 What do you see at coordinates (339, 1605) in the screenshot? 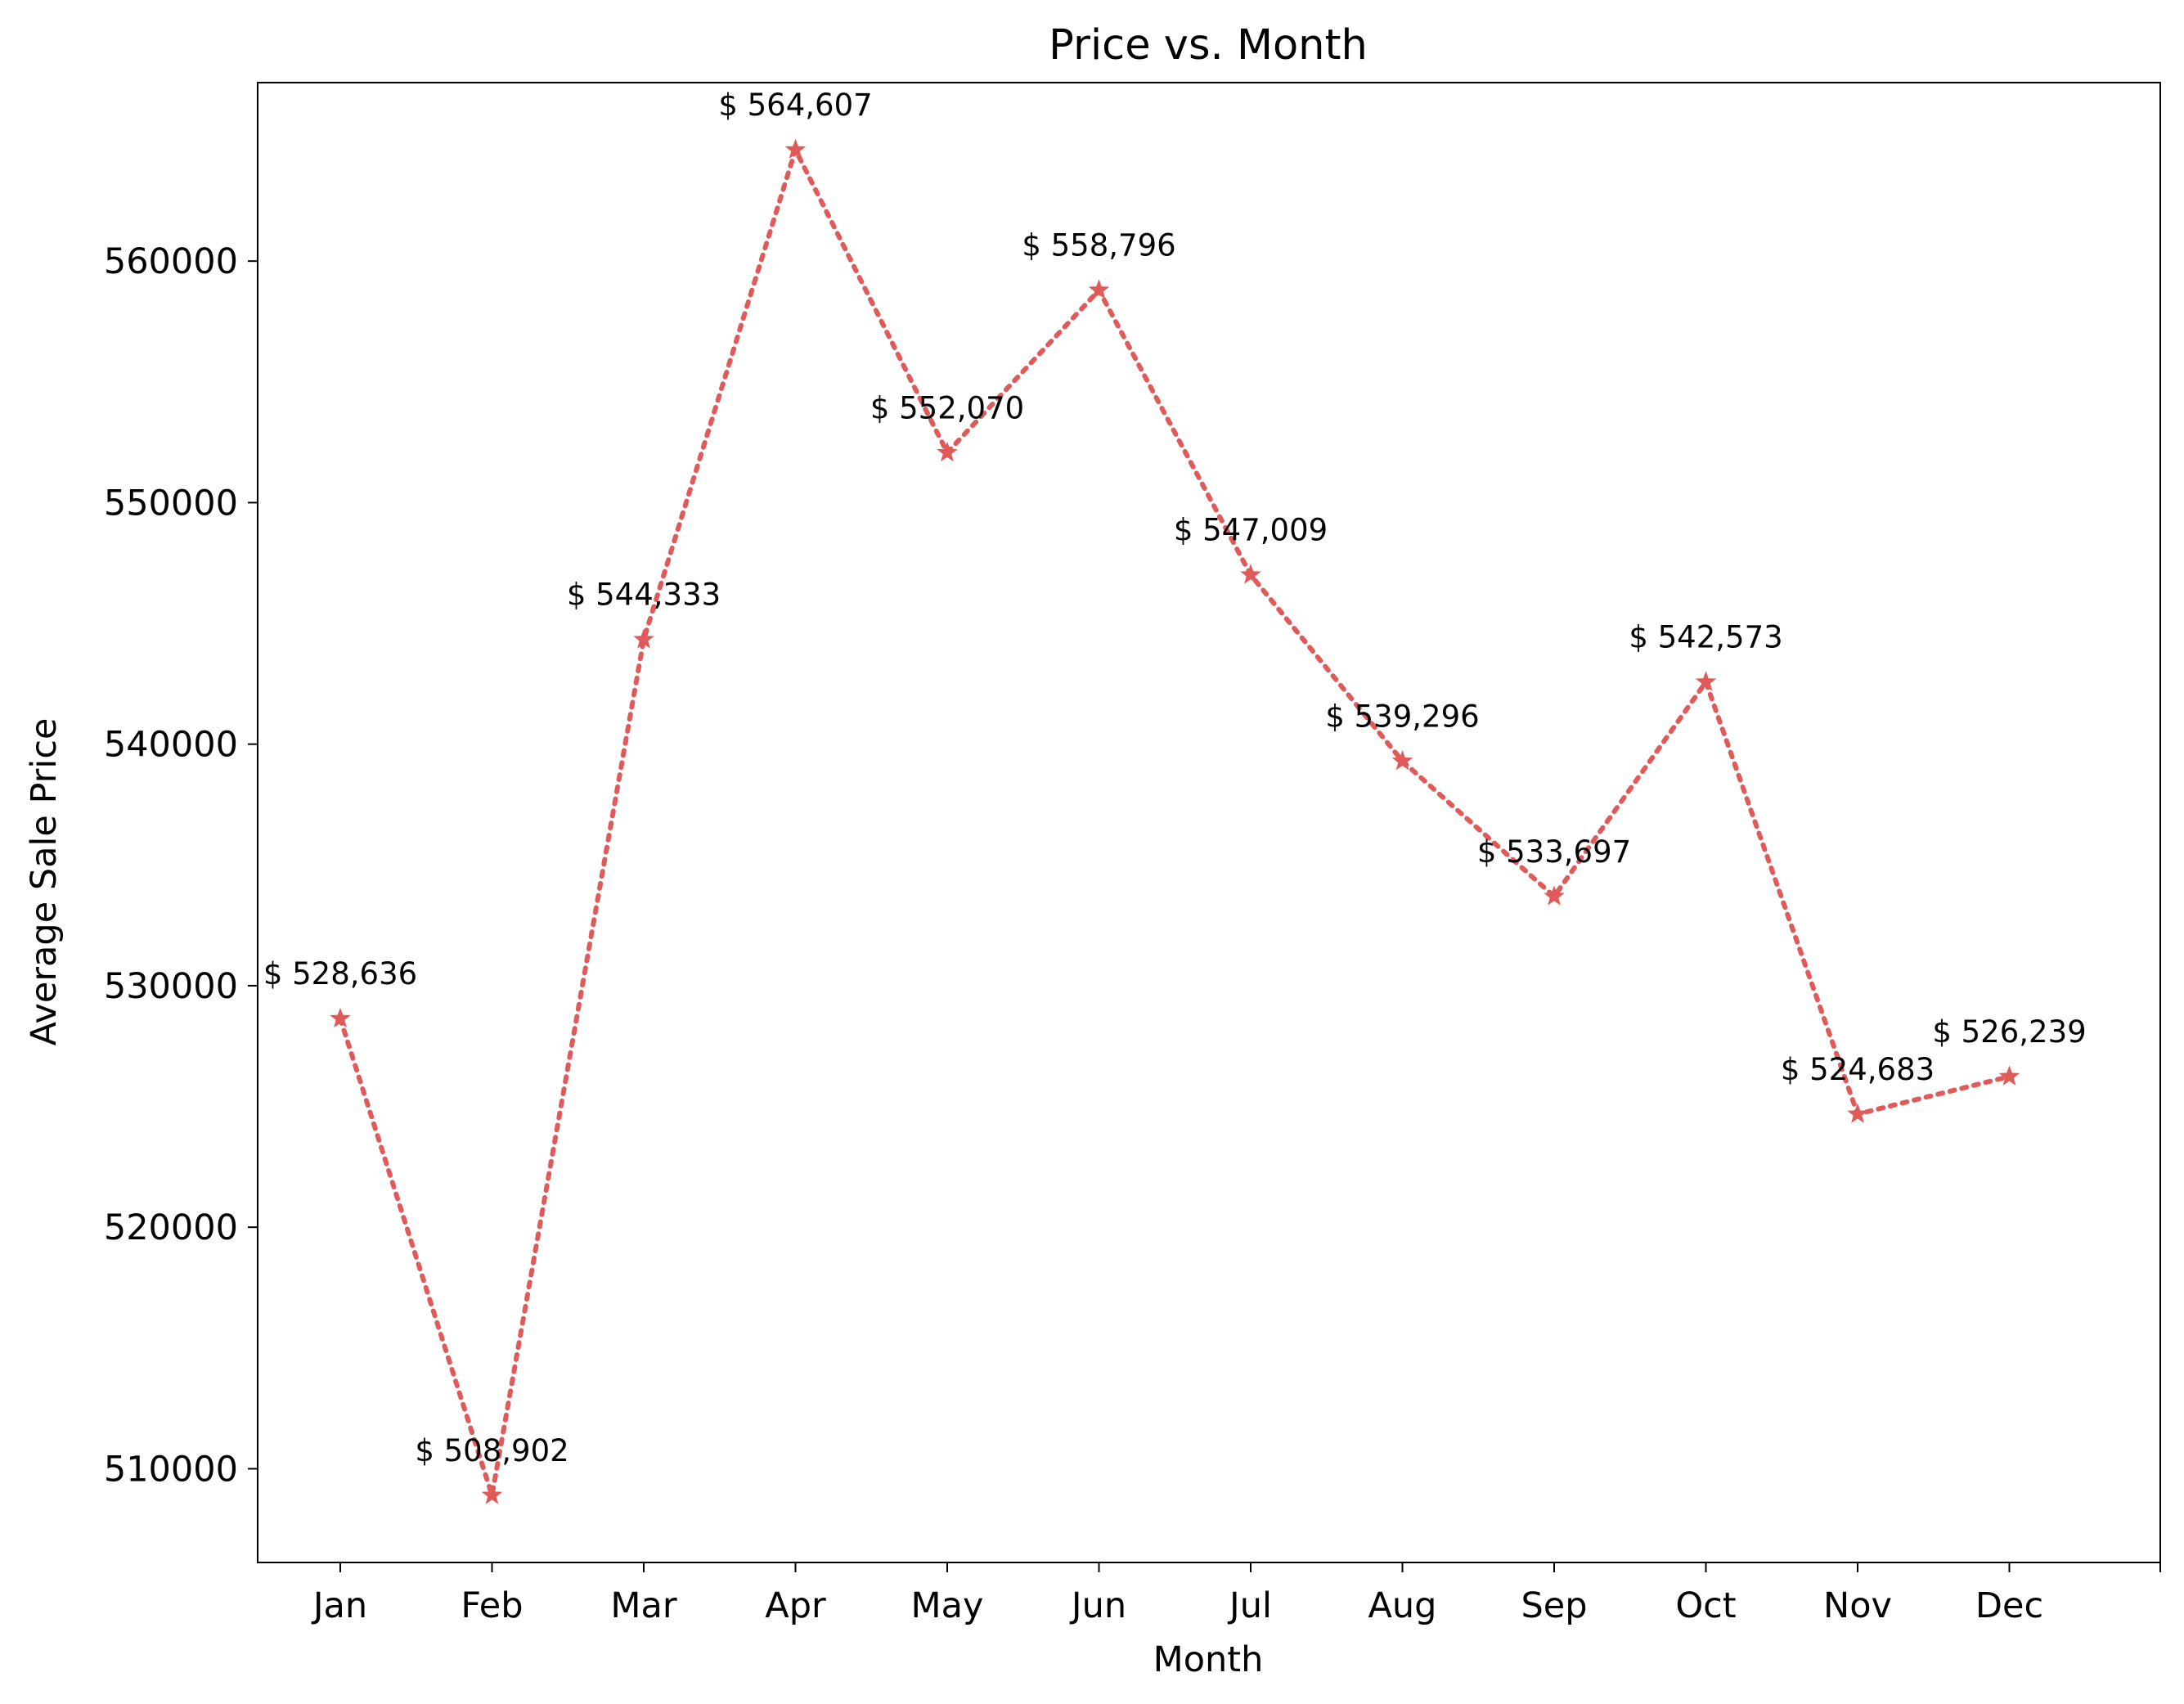
I see `x-tick-label: Jan` at bounding box center [339, 1605].